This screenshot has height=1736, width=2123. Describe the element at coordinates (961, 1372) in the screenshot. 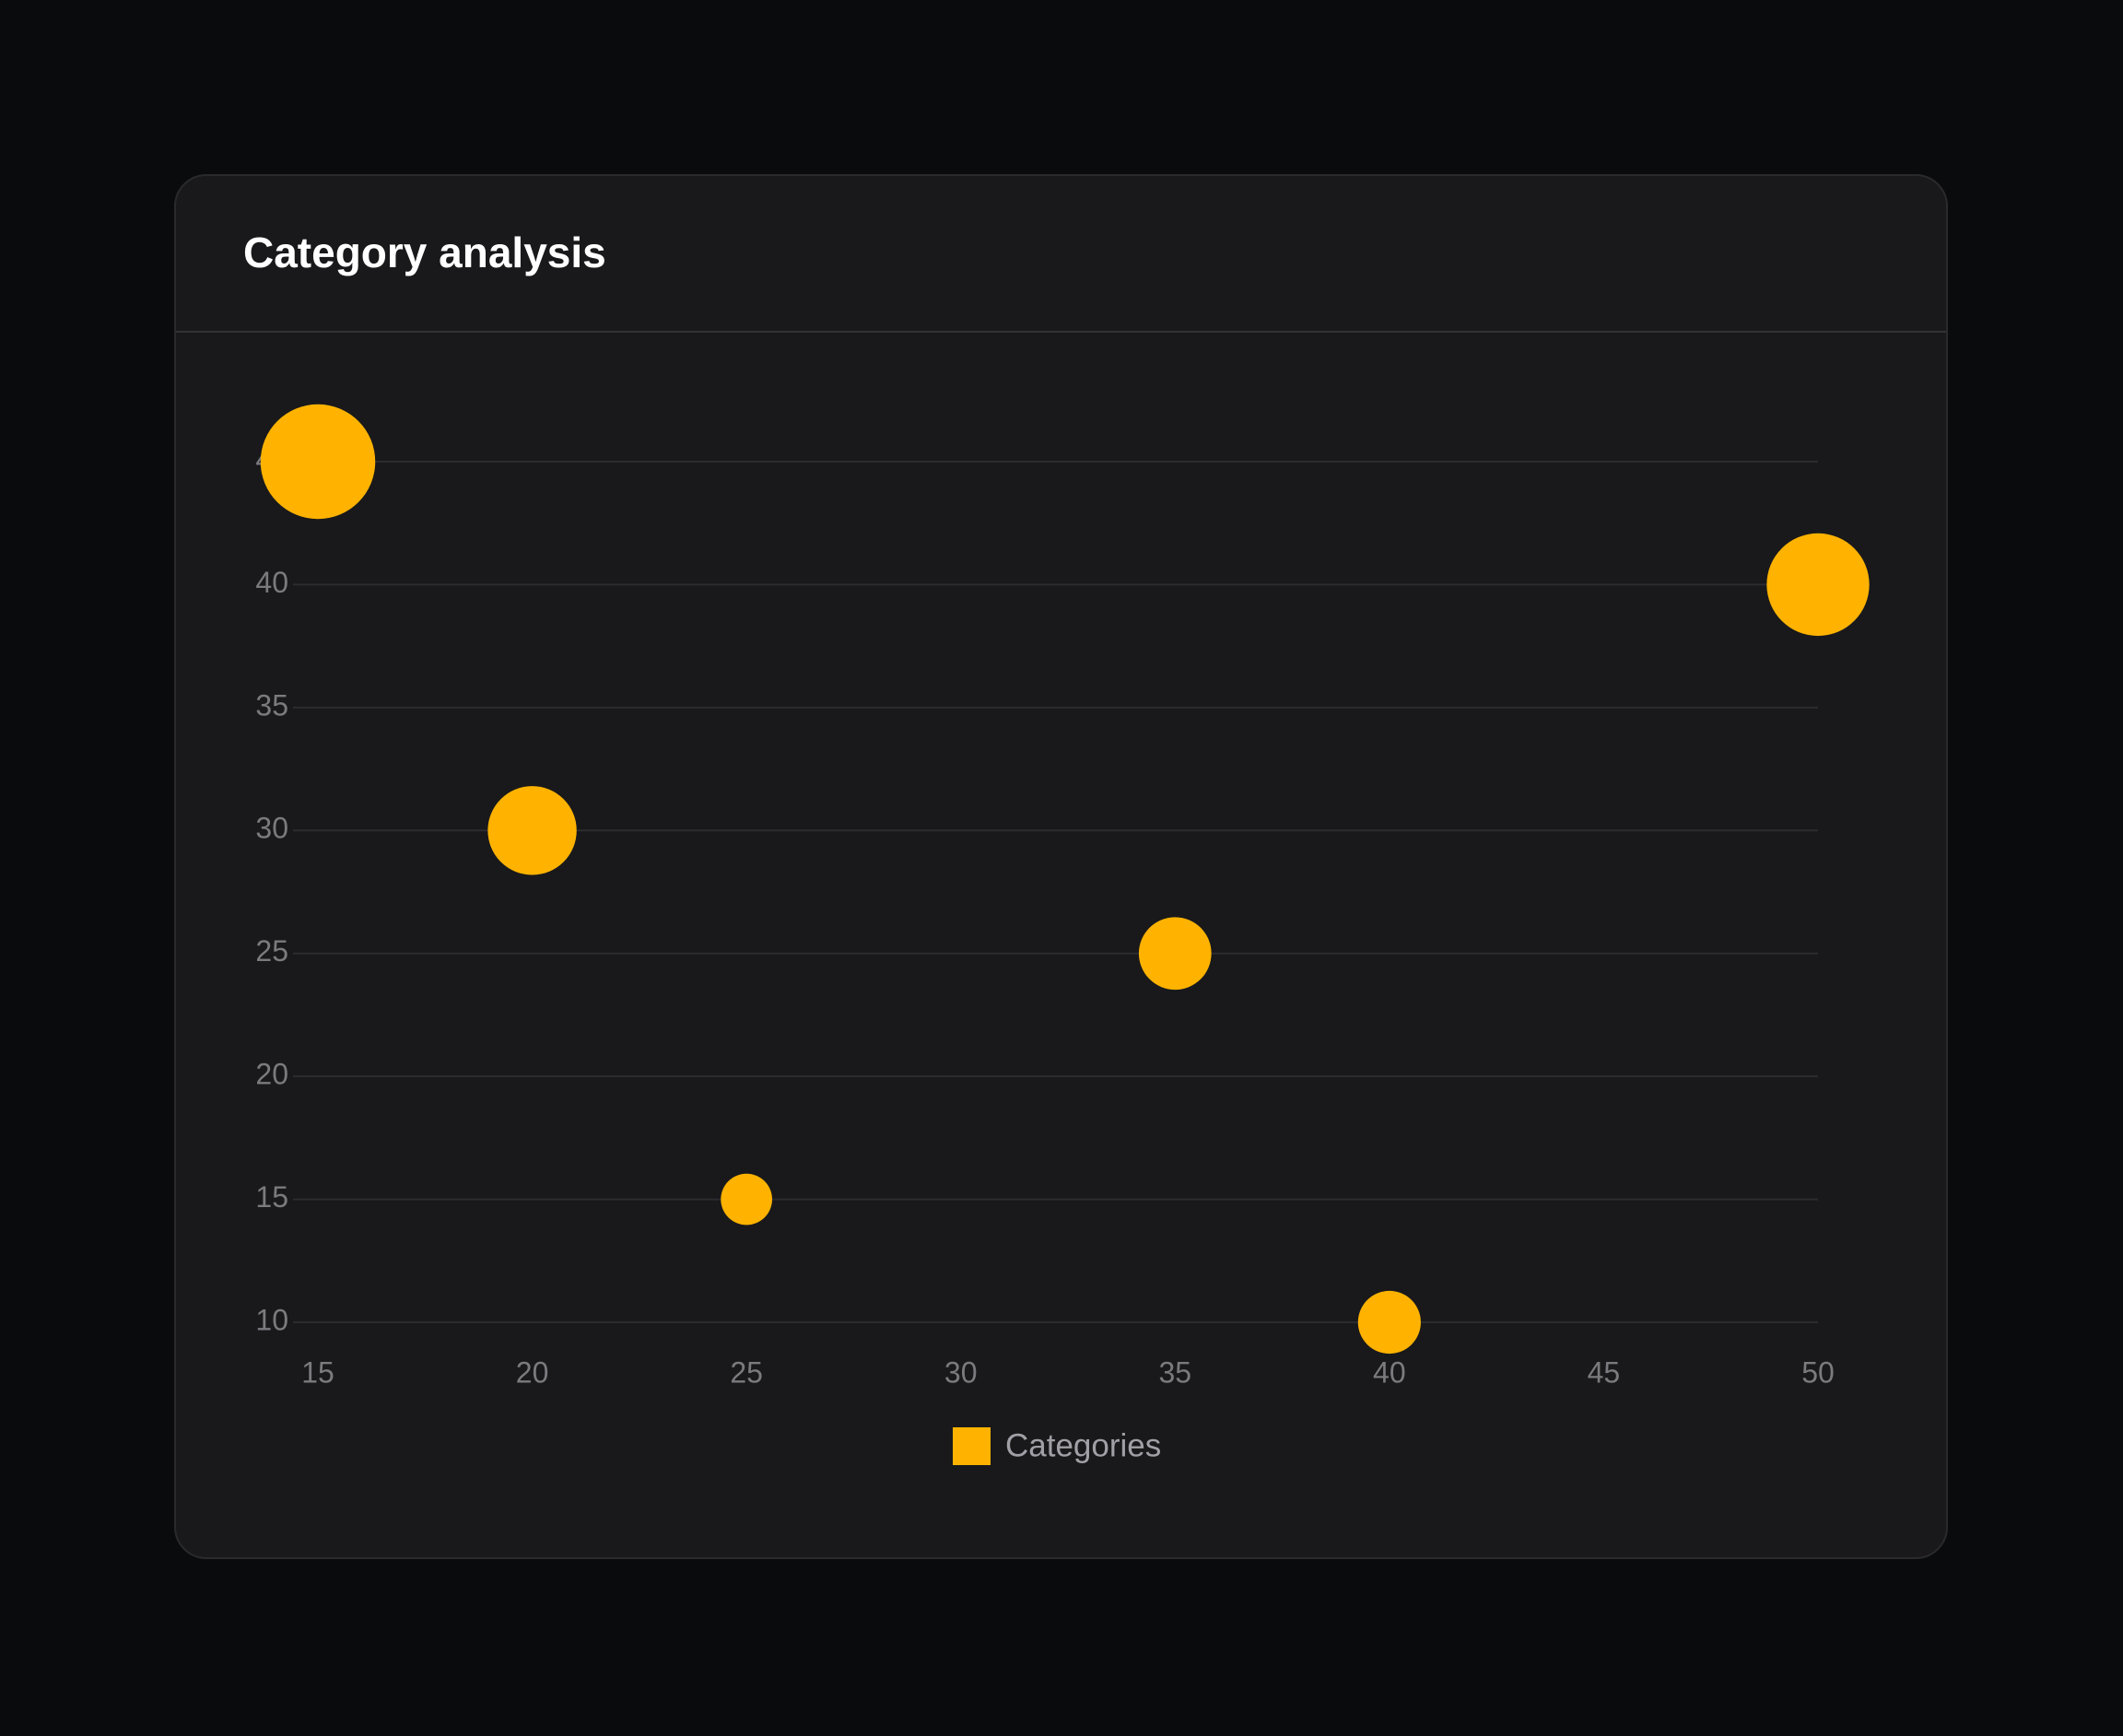

I see `x-tick-label: 30` at that location.